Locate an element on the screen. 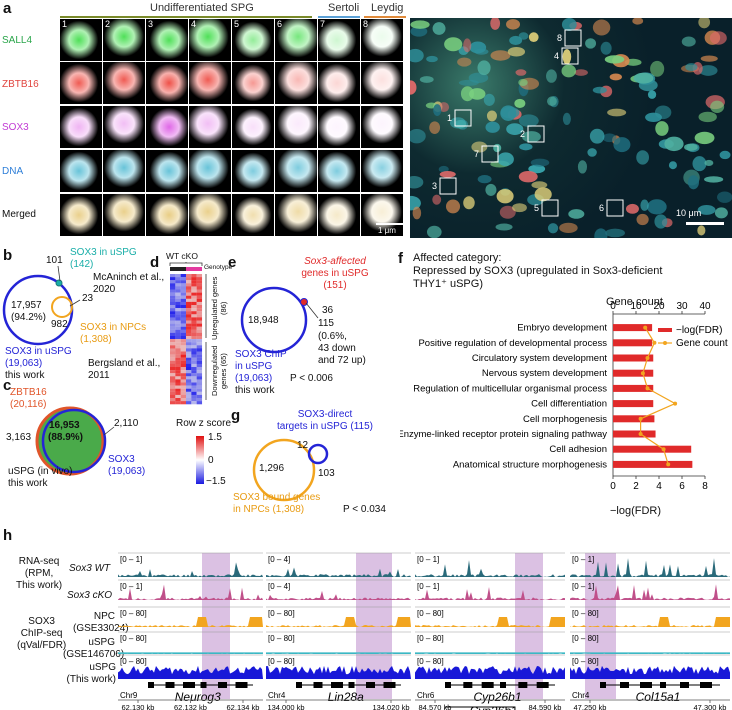 Image resolution: width=732 pixels, height=710 pixels. venn-b-unique-pct: (94.2%) is located at coordinates (29, 317).